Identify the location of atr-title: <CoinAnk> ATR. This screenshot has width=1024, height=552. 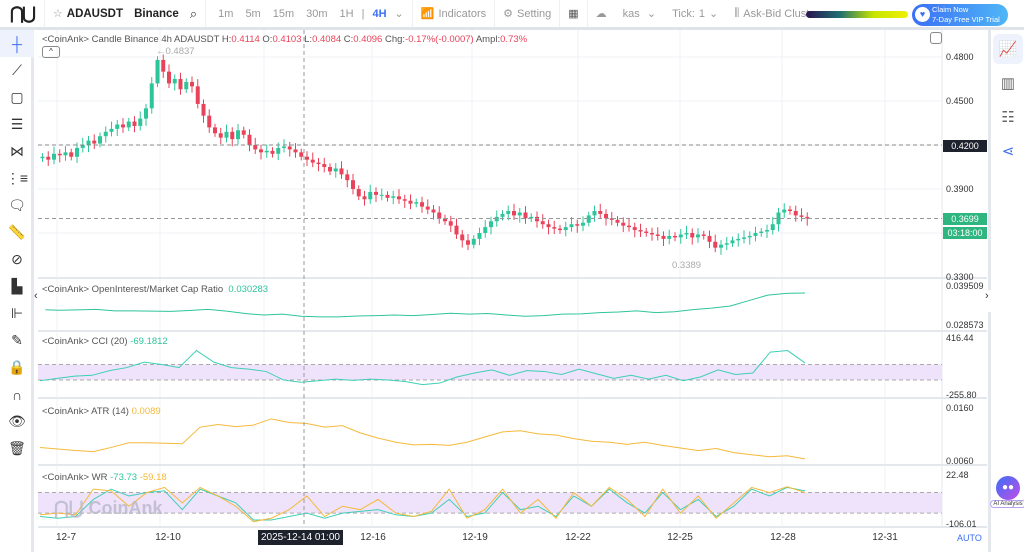
(76, 411).